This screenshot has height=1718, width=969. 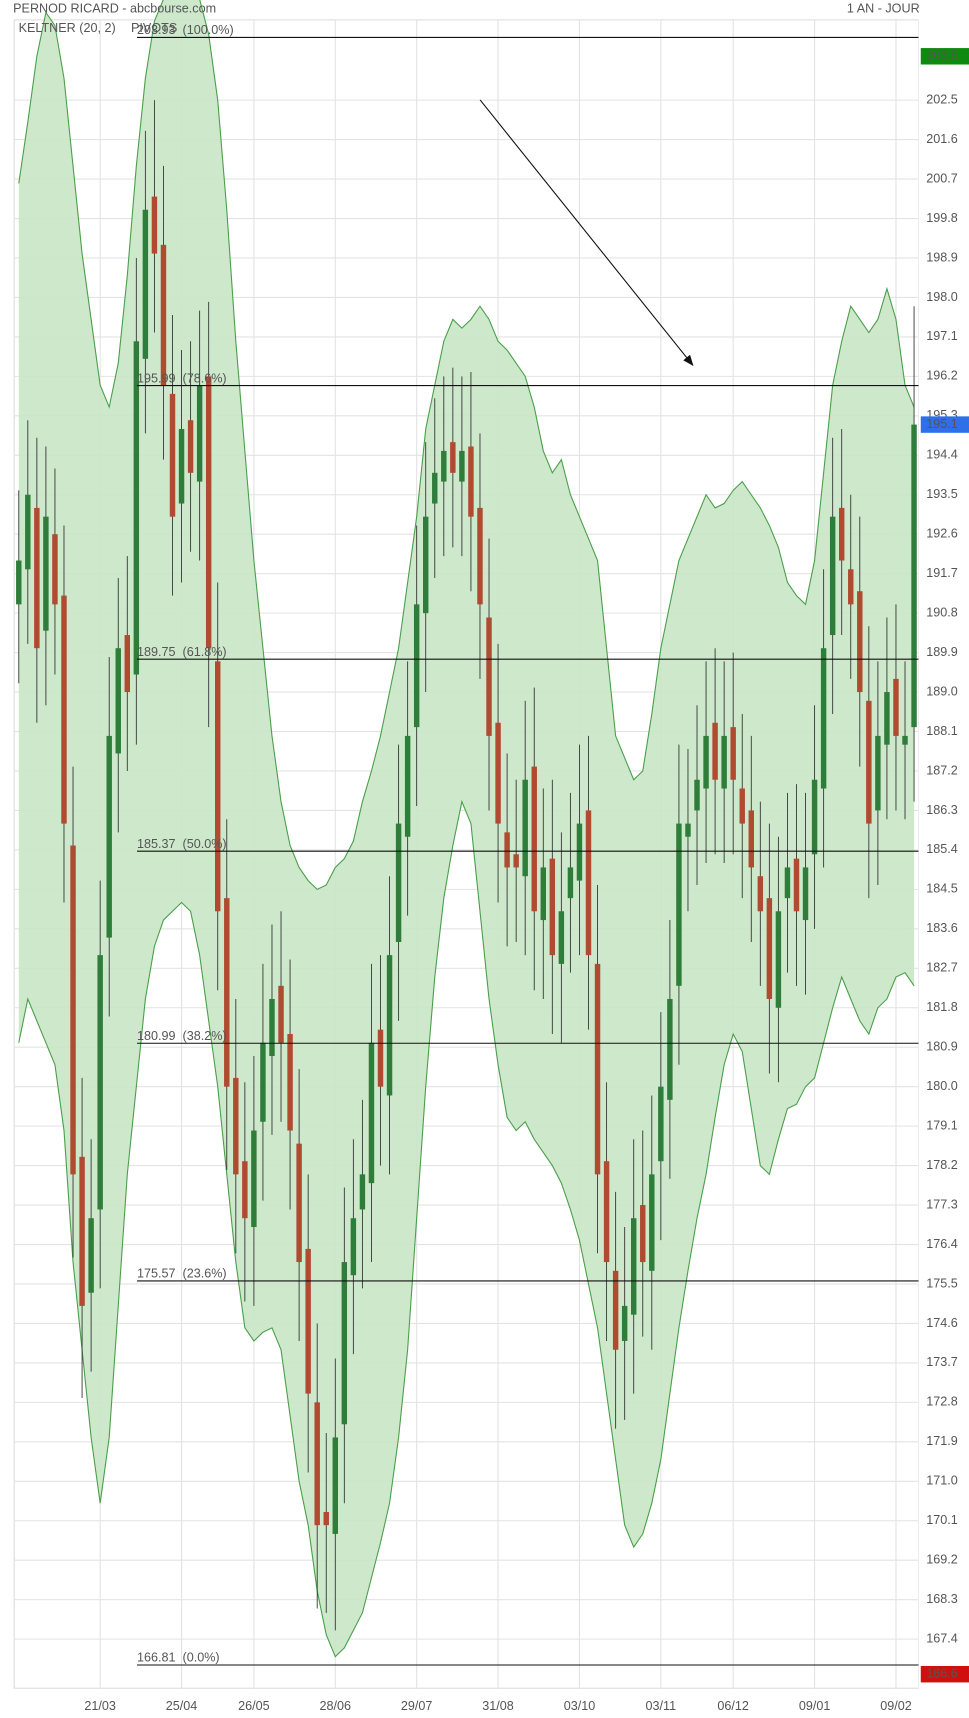 I want to click on y-tick-label: 202.5, so click(x=942, y=99).